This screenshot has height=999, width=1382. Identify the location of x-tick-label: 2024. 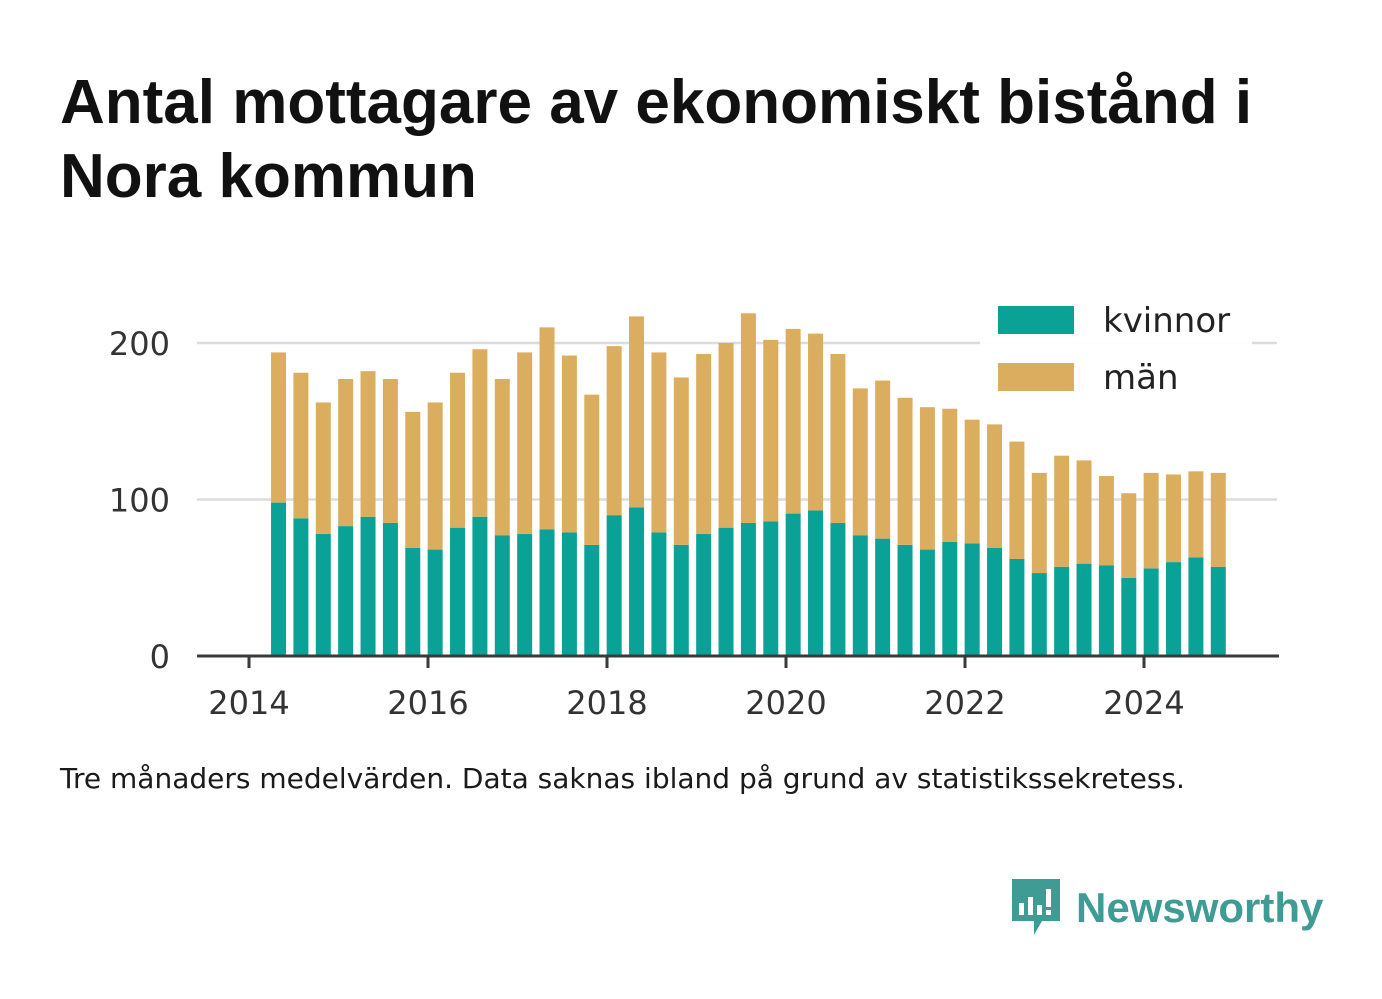
(1143, 703).